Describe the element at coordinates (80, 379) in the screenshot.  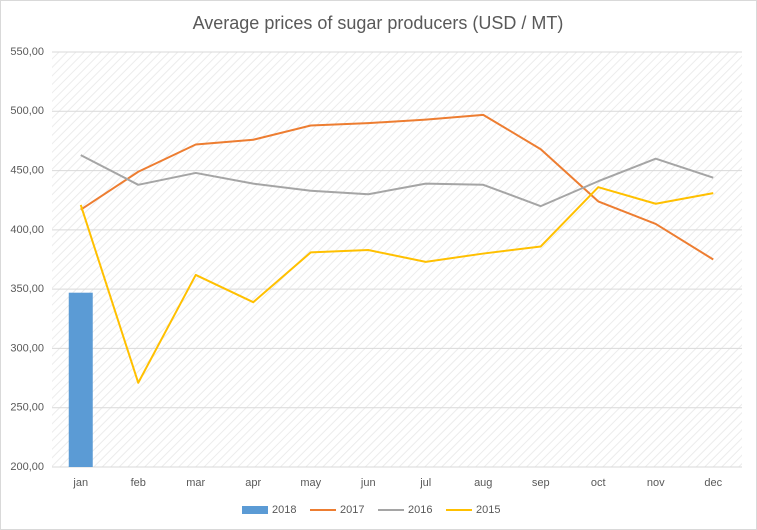
I see `bar` at that location.